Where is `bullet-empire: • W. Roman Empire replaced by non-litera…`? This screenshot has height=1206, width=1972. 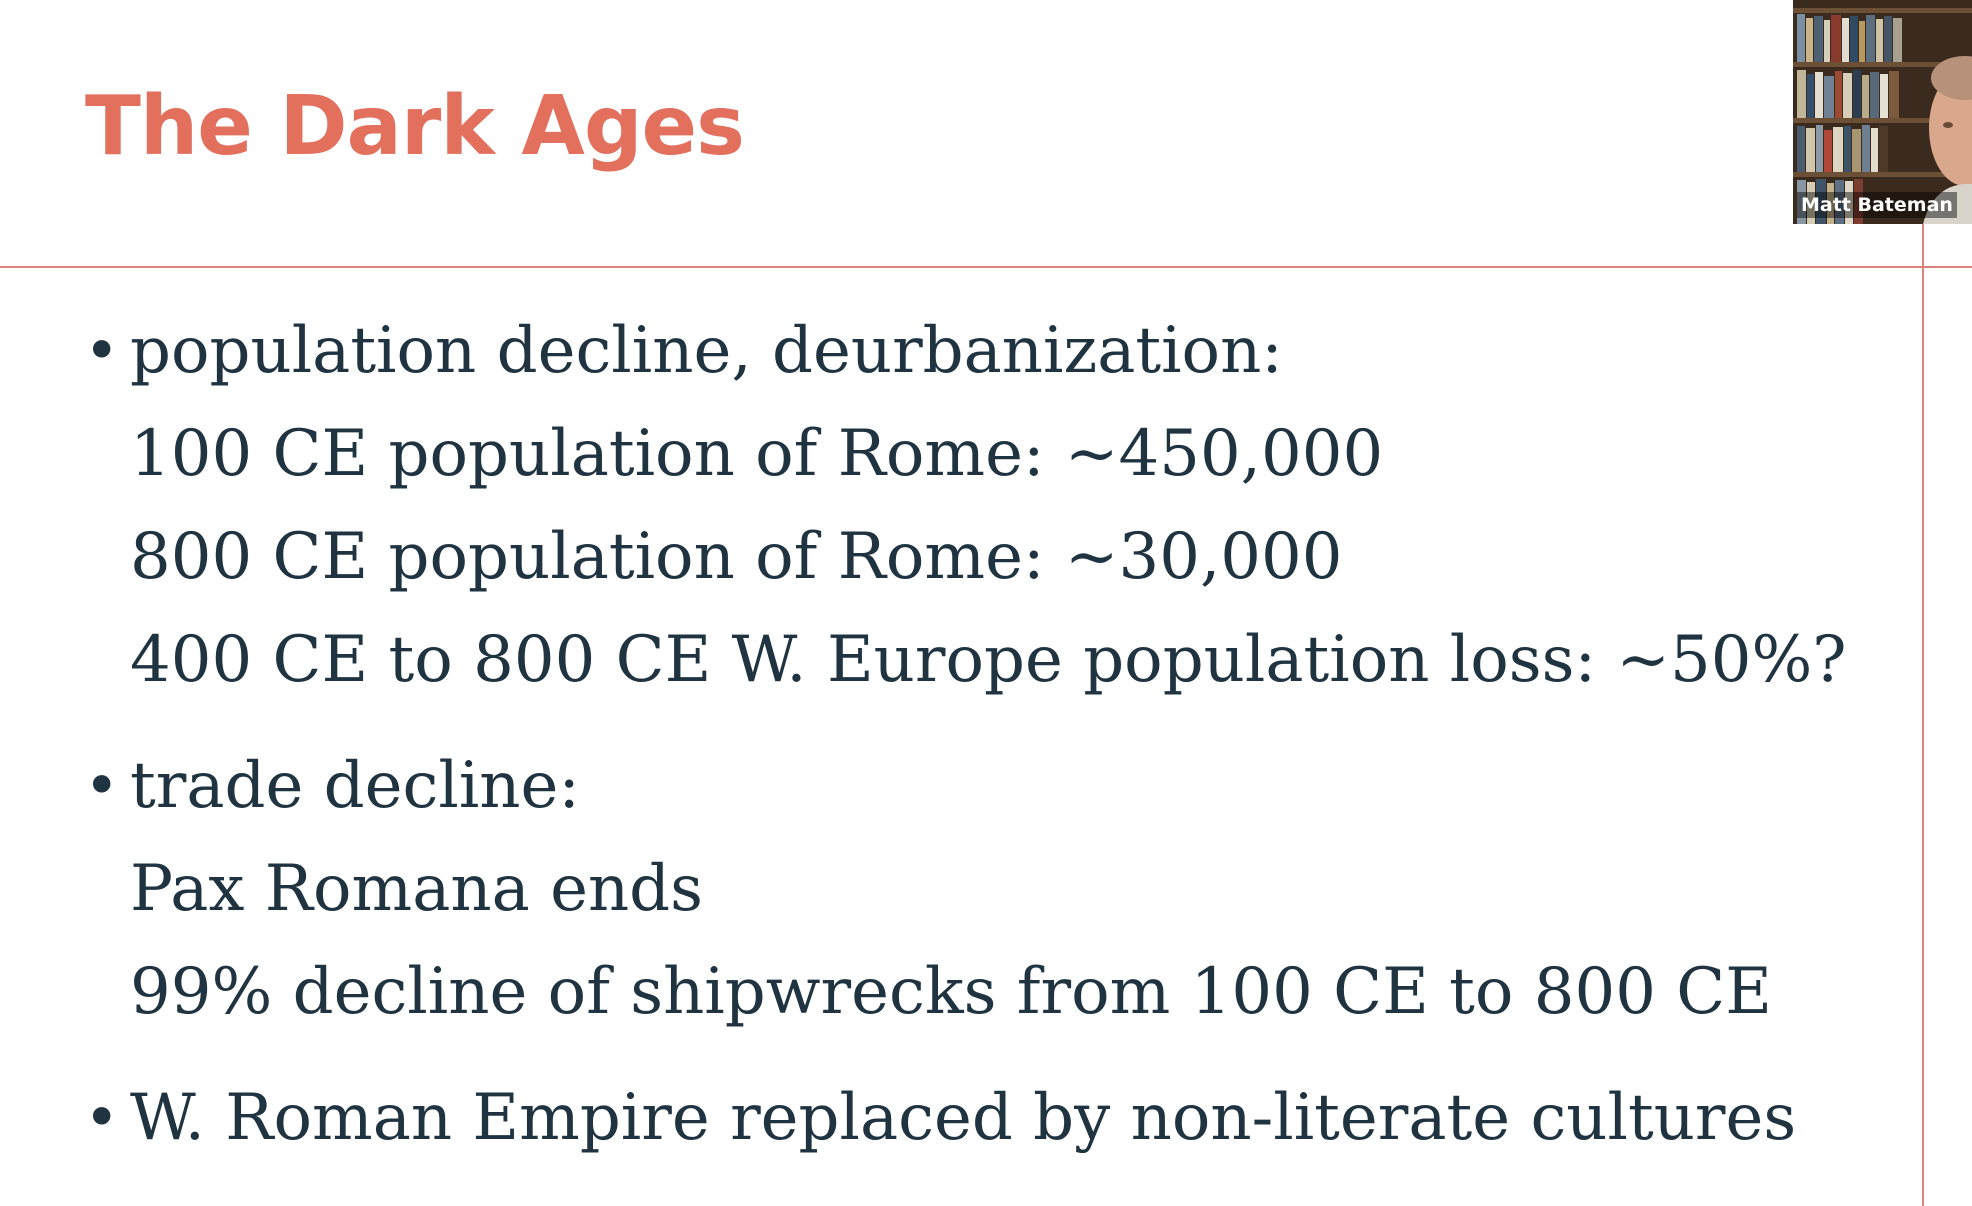 bullet-empire: • W. Roman Empire replaced by non-litera… is located at coordinates (965, 1118).